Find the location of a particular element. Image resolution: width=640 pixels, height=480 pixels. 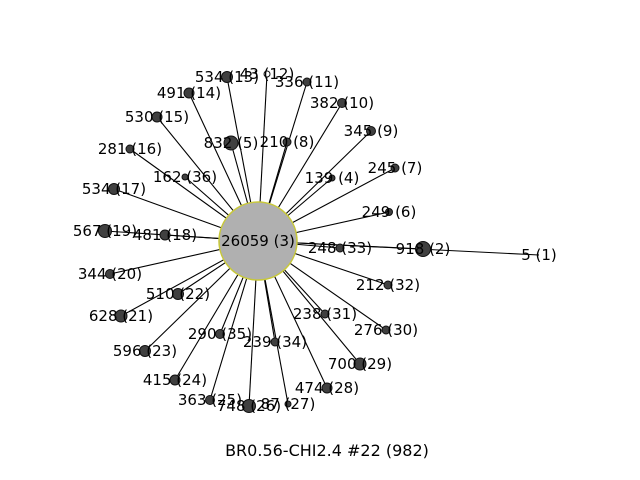

node-label-n31: 238 (31) is located at coordinates (325, 314).